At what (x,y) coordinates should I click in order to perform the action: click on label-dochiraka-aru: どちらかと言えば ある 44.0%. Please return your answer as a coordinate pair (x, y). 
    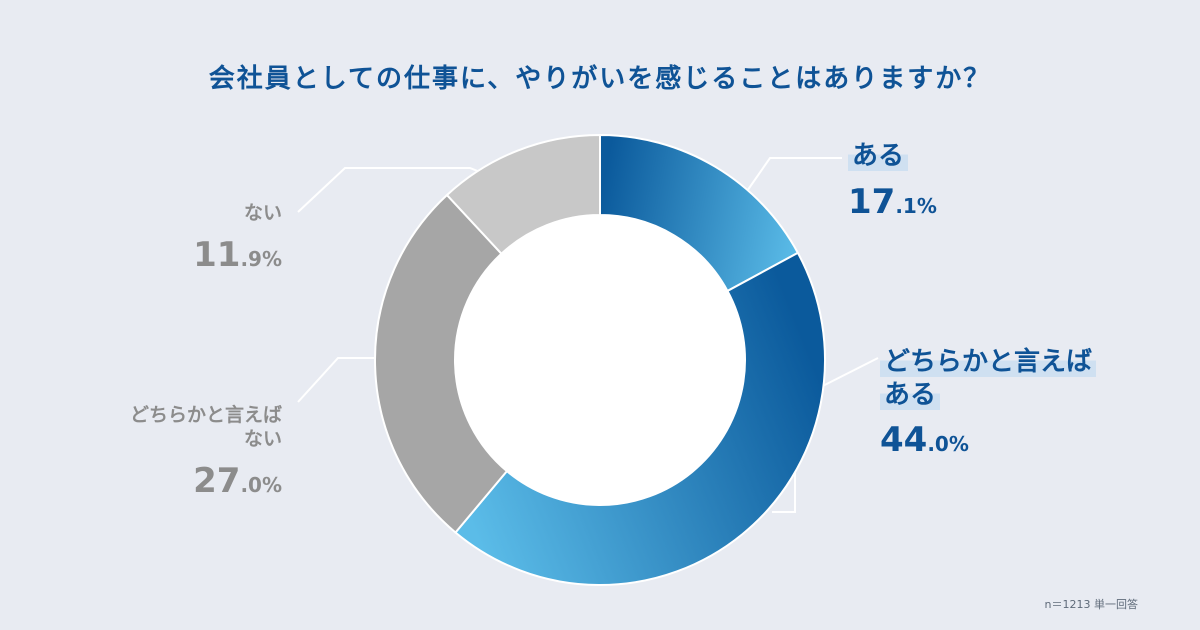
    Looking at the image, I should click on (988, 403).